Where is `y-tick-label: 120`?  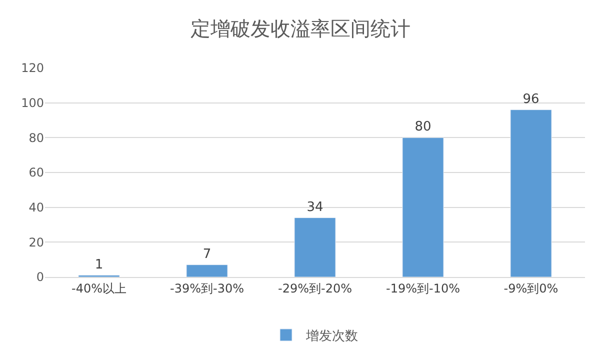
y-tick-label: 120 is located at coordinates (32, 68).